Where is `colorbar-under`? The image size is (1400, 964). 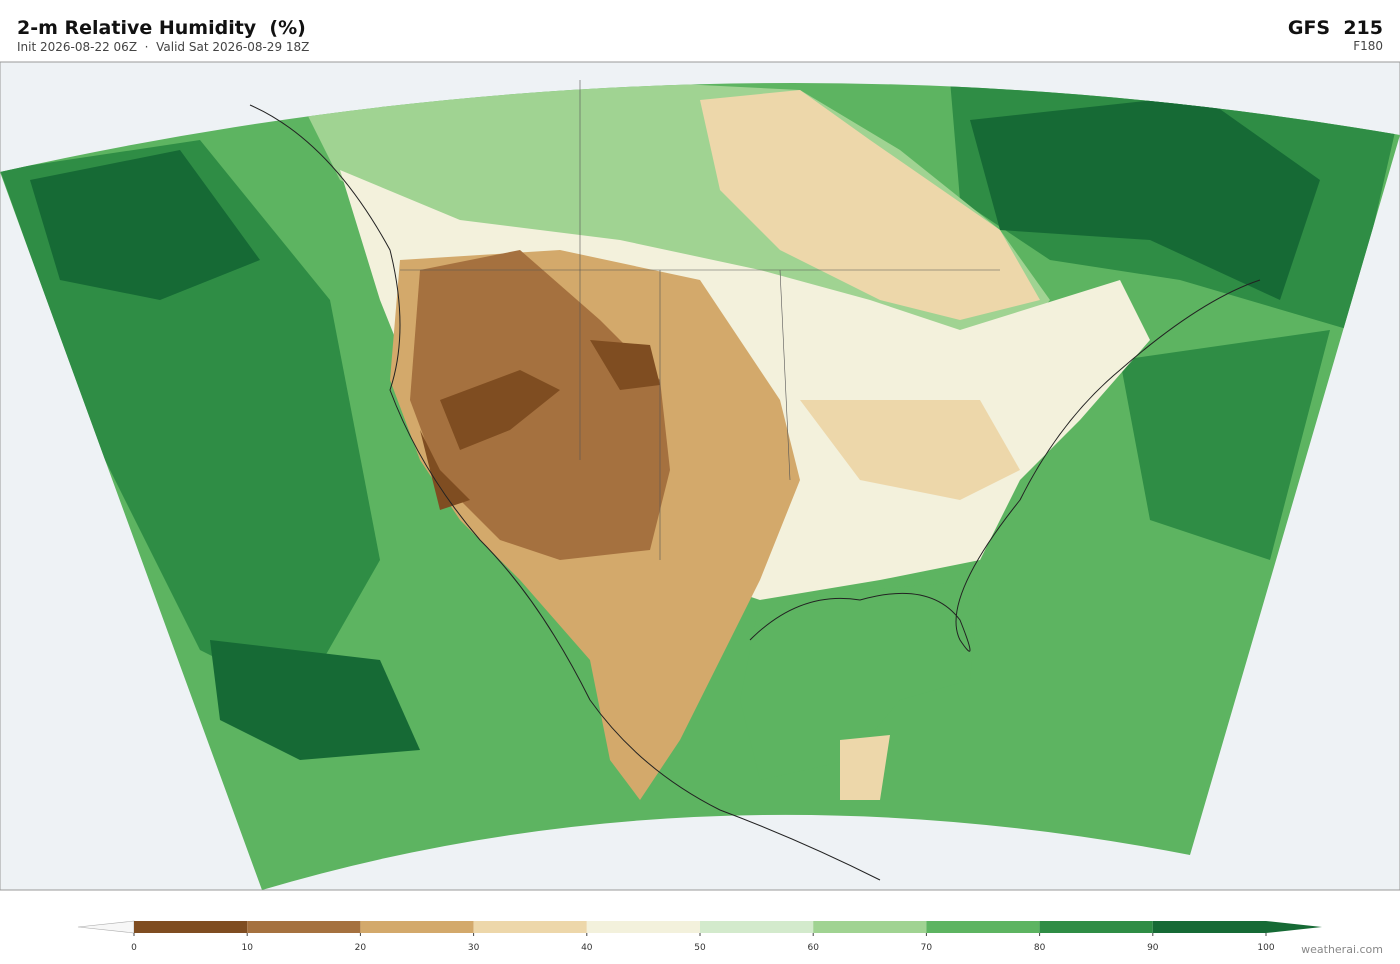
colorbar-under is located at coordinates (106, 927).